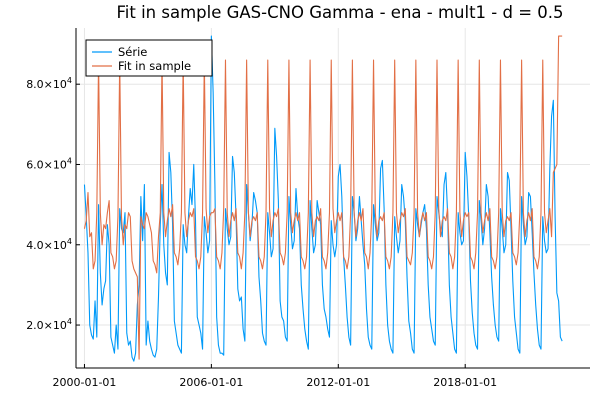 The height and width of the screenshot is (400, 600). What do you see at coordinates (53, 204) in the screenshot?
I see `y-axis-ticks: 2.0×104 4.0×104 6.0×104 8.0×104` at bounding box center [53, 204].